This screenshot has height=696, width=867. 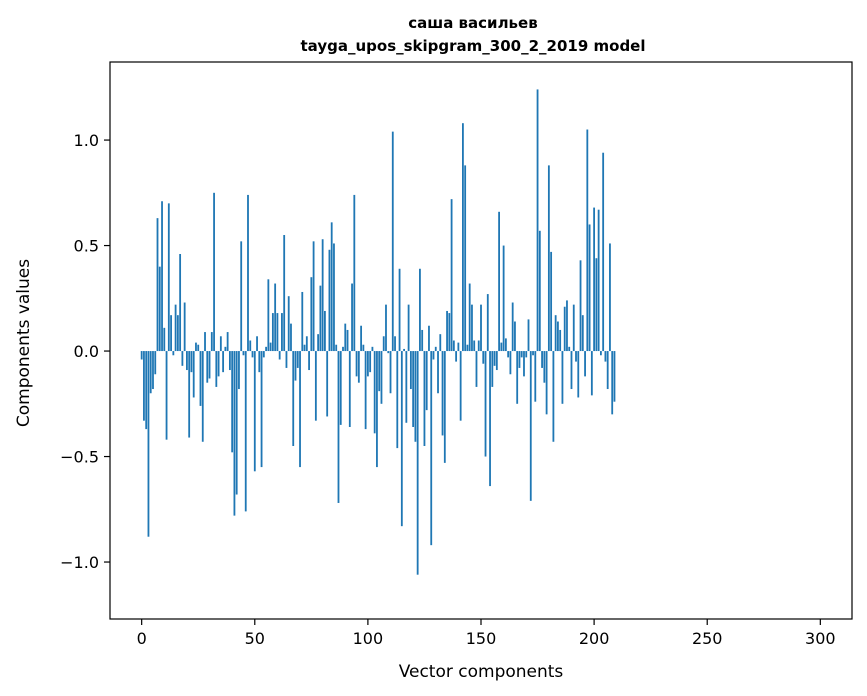 I want to click on x-tick-label: 200, so click(x=594, y=638).